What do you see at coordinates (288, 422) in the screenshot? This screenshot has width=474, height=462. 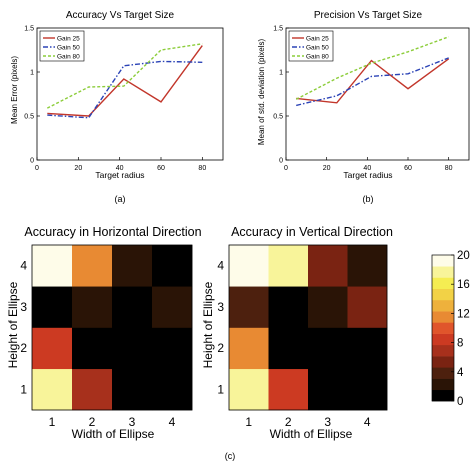 I see `x-tick-label: 2` at bounding box center [288, 422].